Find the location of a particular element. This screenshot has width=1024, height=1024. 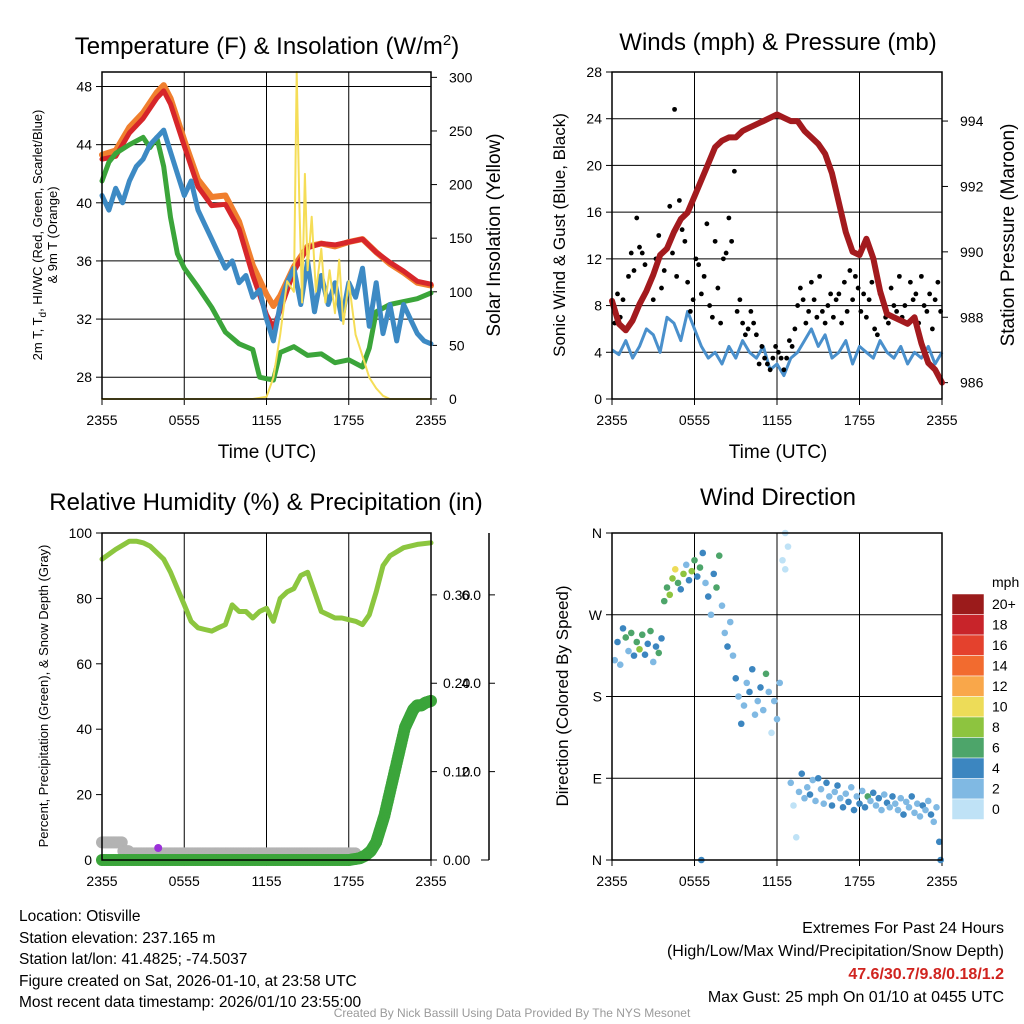

y-axis-label: Sonic Wind & Gust (Blue, Black) is located at coordinates (559, 235).